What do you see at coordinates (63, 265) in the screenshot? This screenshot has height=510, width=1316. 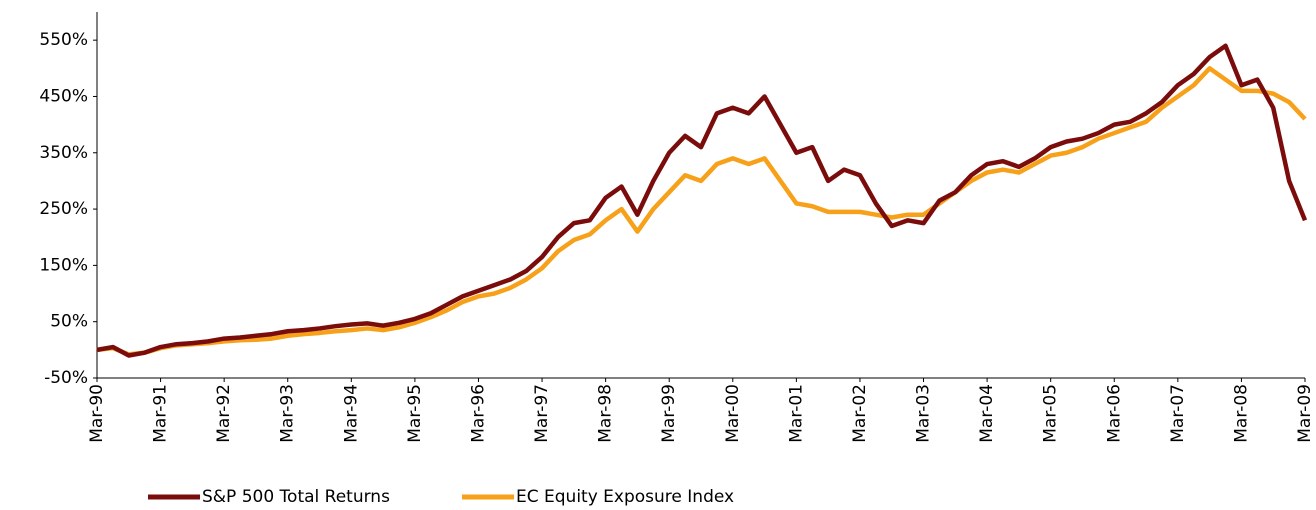 I see `y-tick-label: 150%` at bounding box center [63, 265].